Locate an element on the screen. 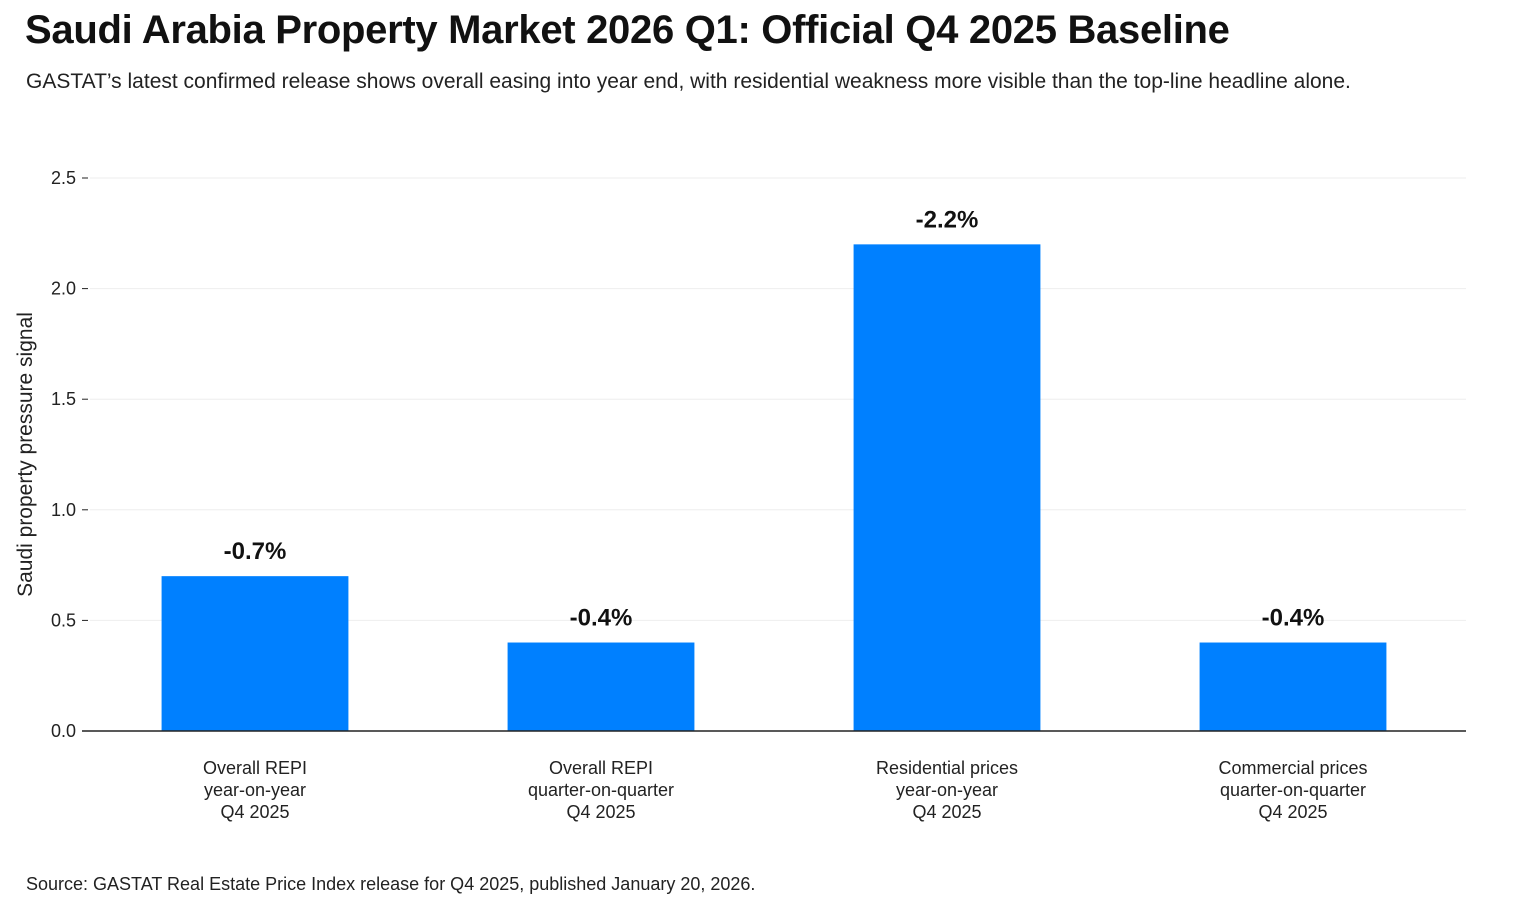  y-tick-label: 1.0 is located at coordinates (63, 510).